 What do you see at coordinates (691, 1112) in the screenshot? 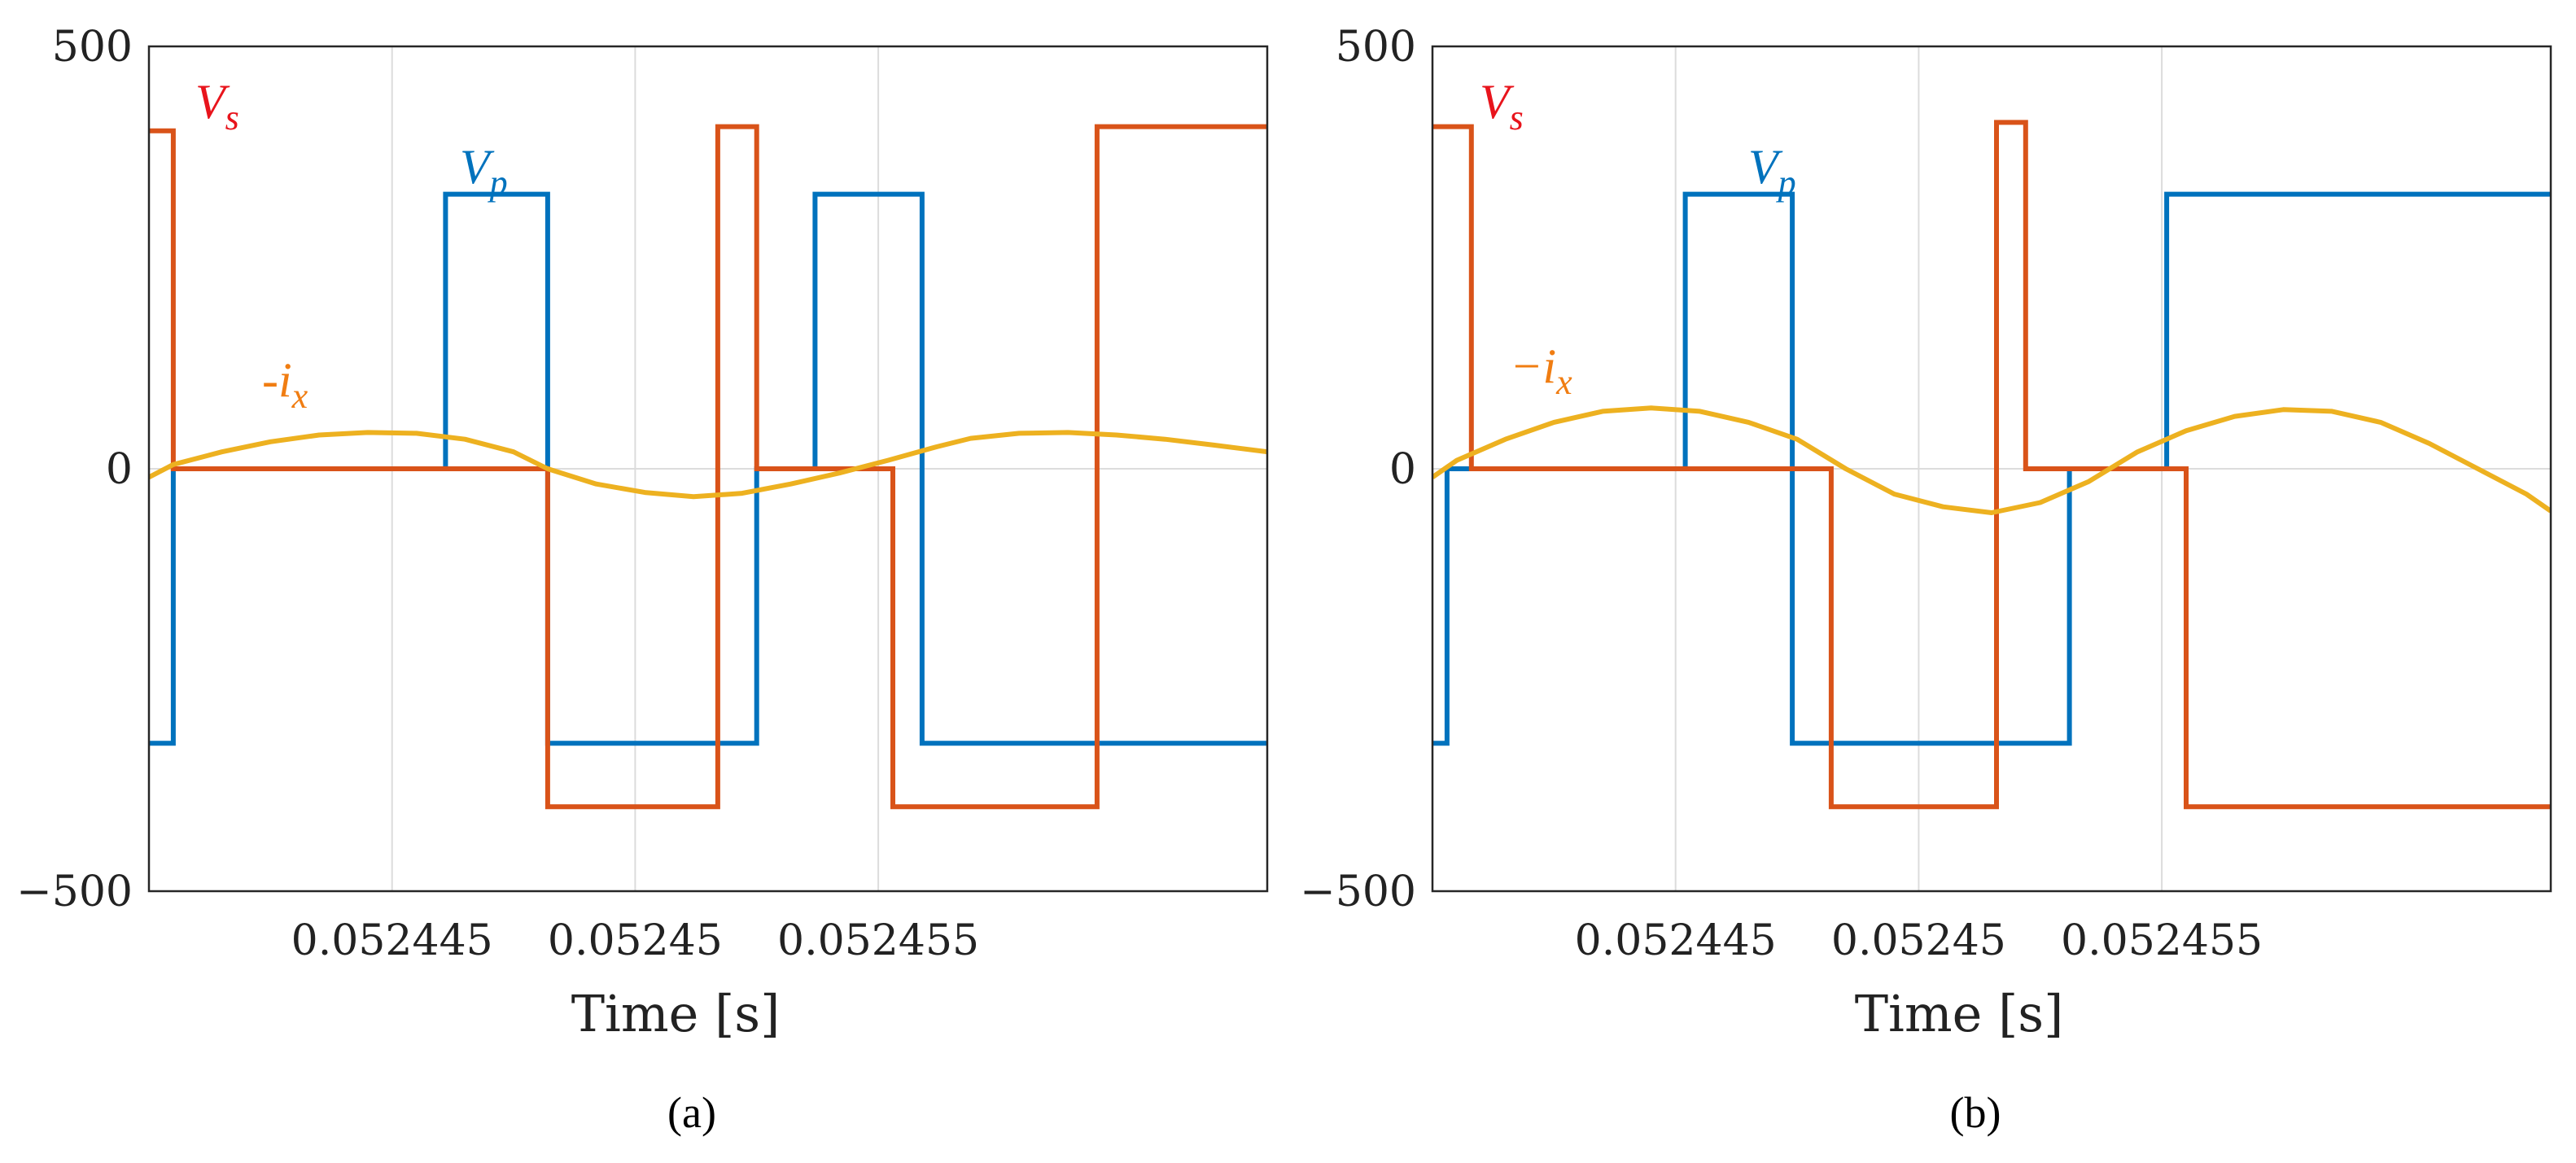
I see `panel-caption: (a)` at bounding box center [691, 1112].